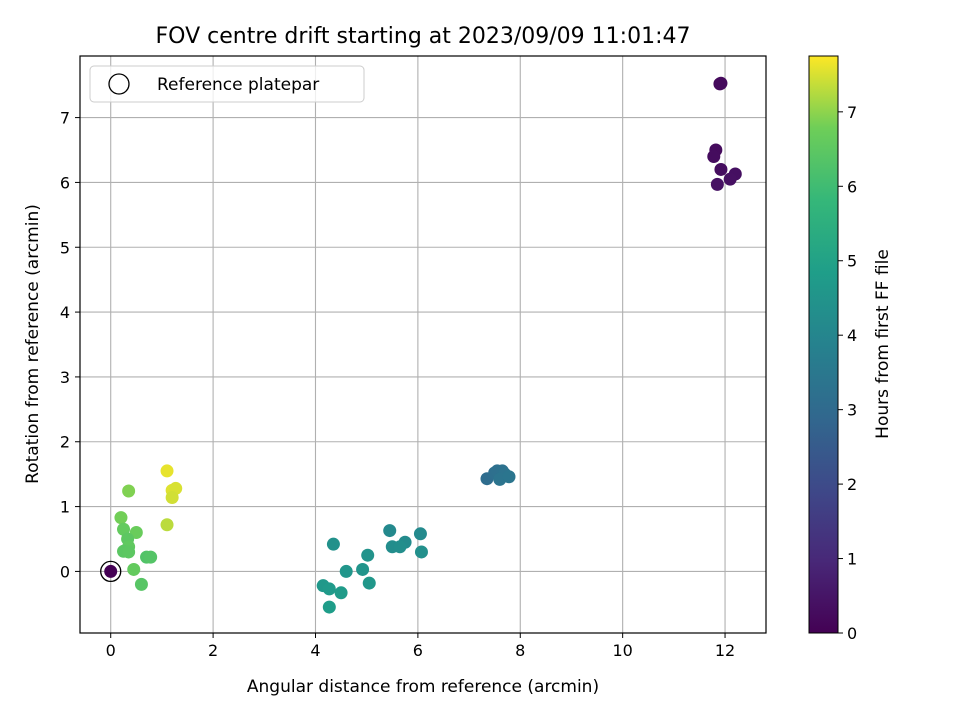 This screenshot has width=960, height=720. I want to click on y-tick-label: 0, so click(65, 571).